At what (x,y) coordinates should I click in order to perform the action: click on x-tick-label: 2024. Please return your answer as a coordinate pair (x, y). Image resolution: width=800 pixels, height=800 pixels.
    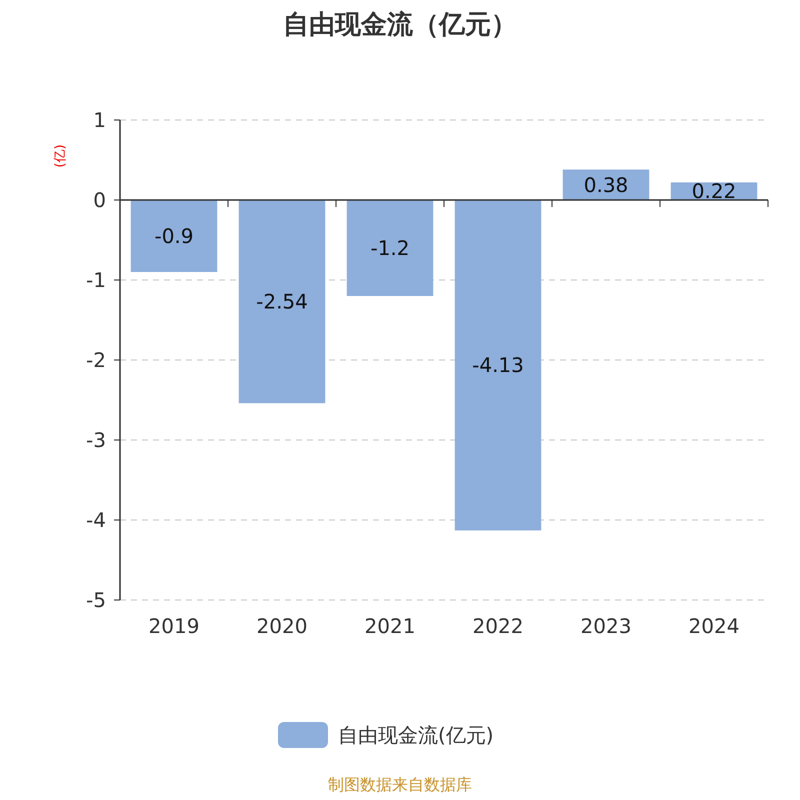
    Looking at the image, I should click on (714, 626).